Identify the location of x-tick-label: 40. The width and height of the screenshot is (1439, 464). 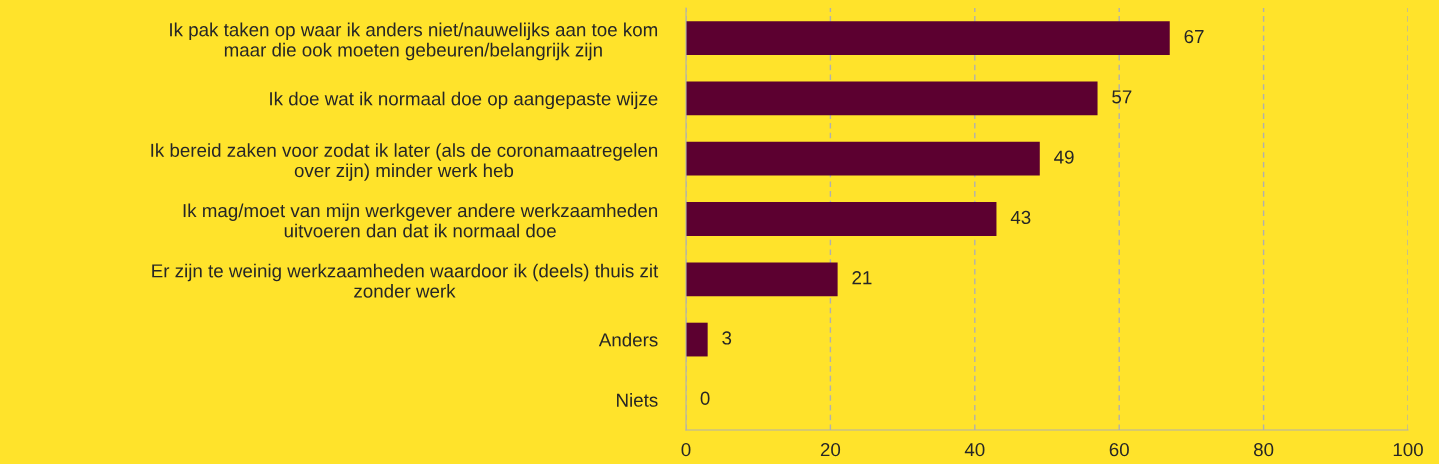
(974, 450).